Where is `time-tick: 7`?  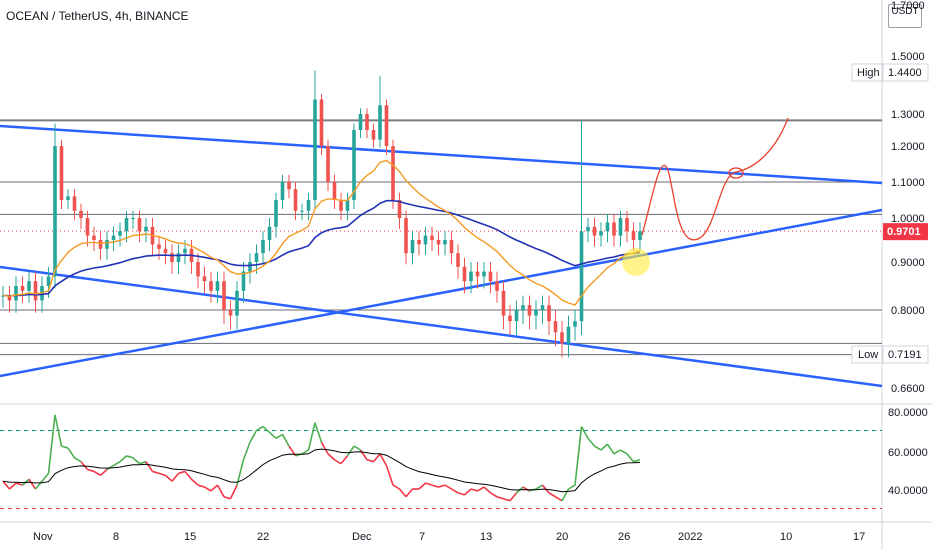 time-tick: 7 is located at coordinates (422, 537).